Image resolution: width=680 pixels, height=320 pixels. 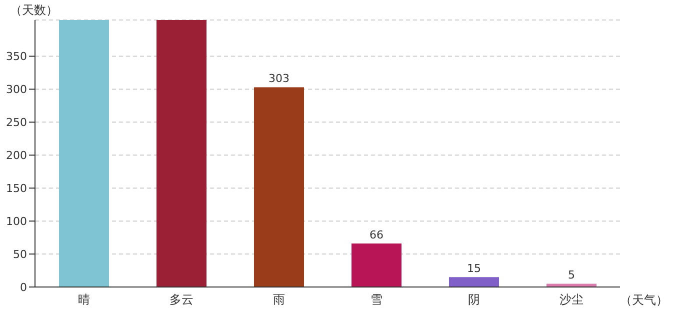 I want to click on data-label: 303, so click(x=279, y=79).